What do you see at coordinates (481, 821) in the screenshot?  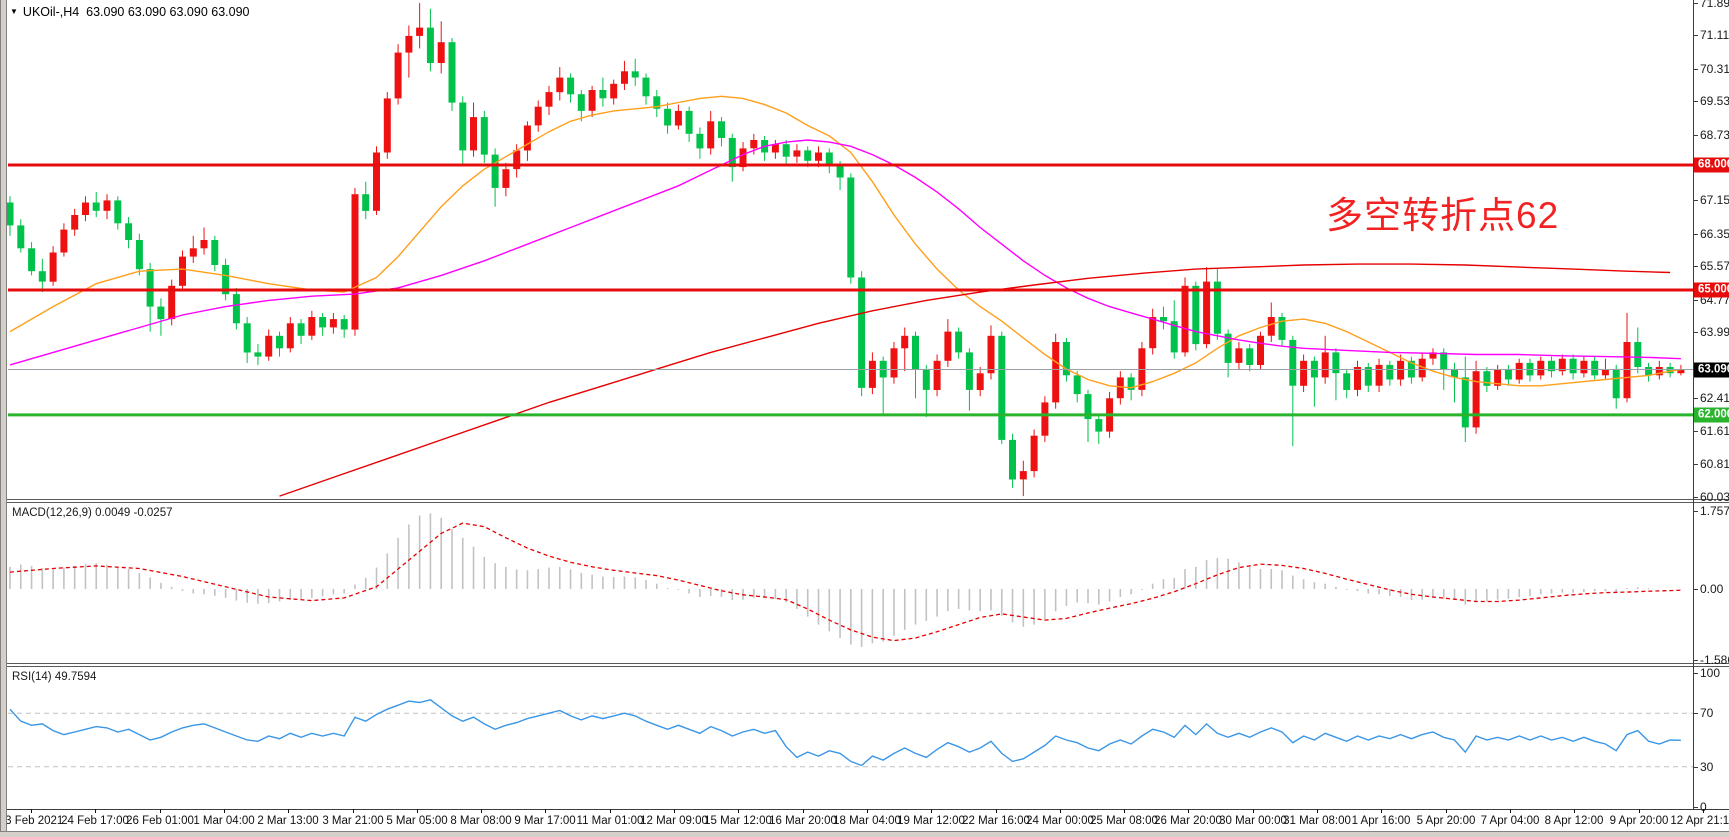 I see `time-axis-label: 8 Mar 08:00` at bounding box center [481, 821].